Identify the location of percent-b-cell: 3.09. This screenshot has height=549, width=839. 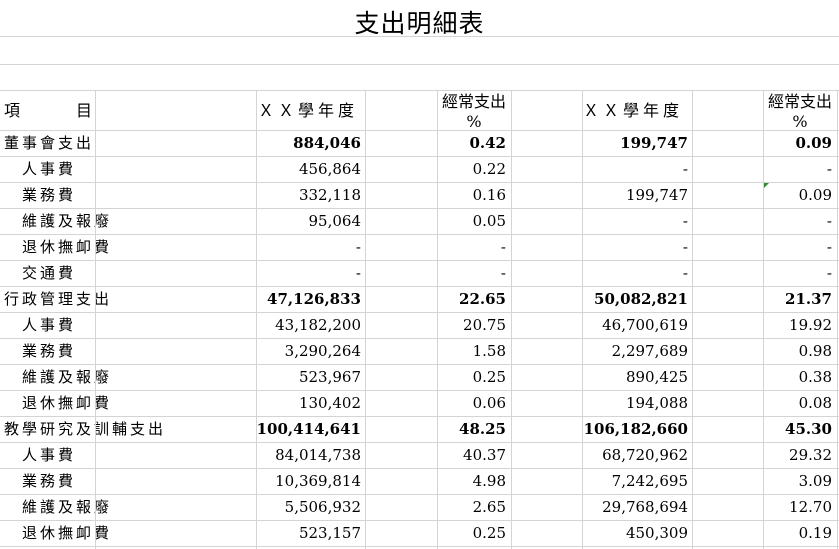
(815, 481).